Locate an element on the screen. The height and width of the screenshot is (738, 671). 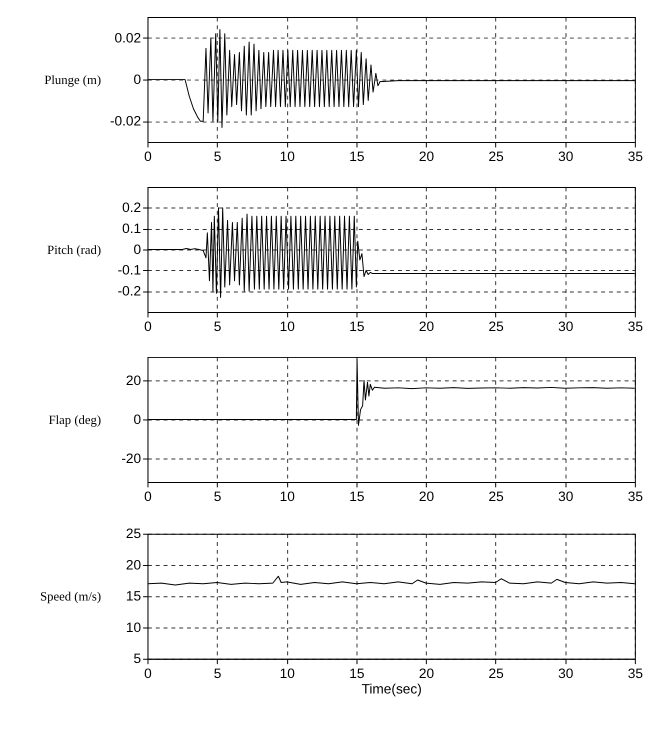
y-axis-title: Pitch (rad) is located at coordinates (74, 249).